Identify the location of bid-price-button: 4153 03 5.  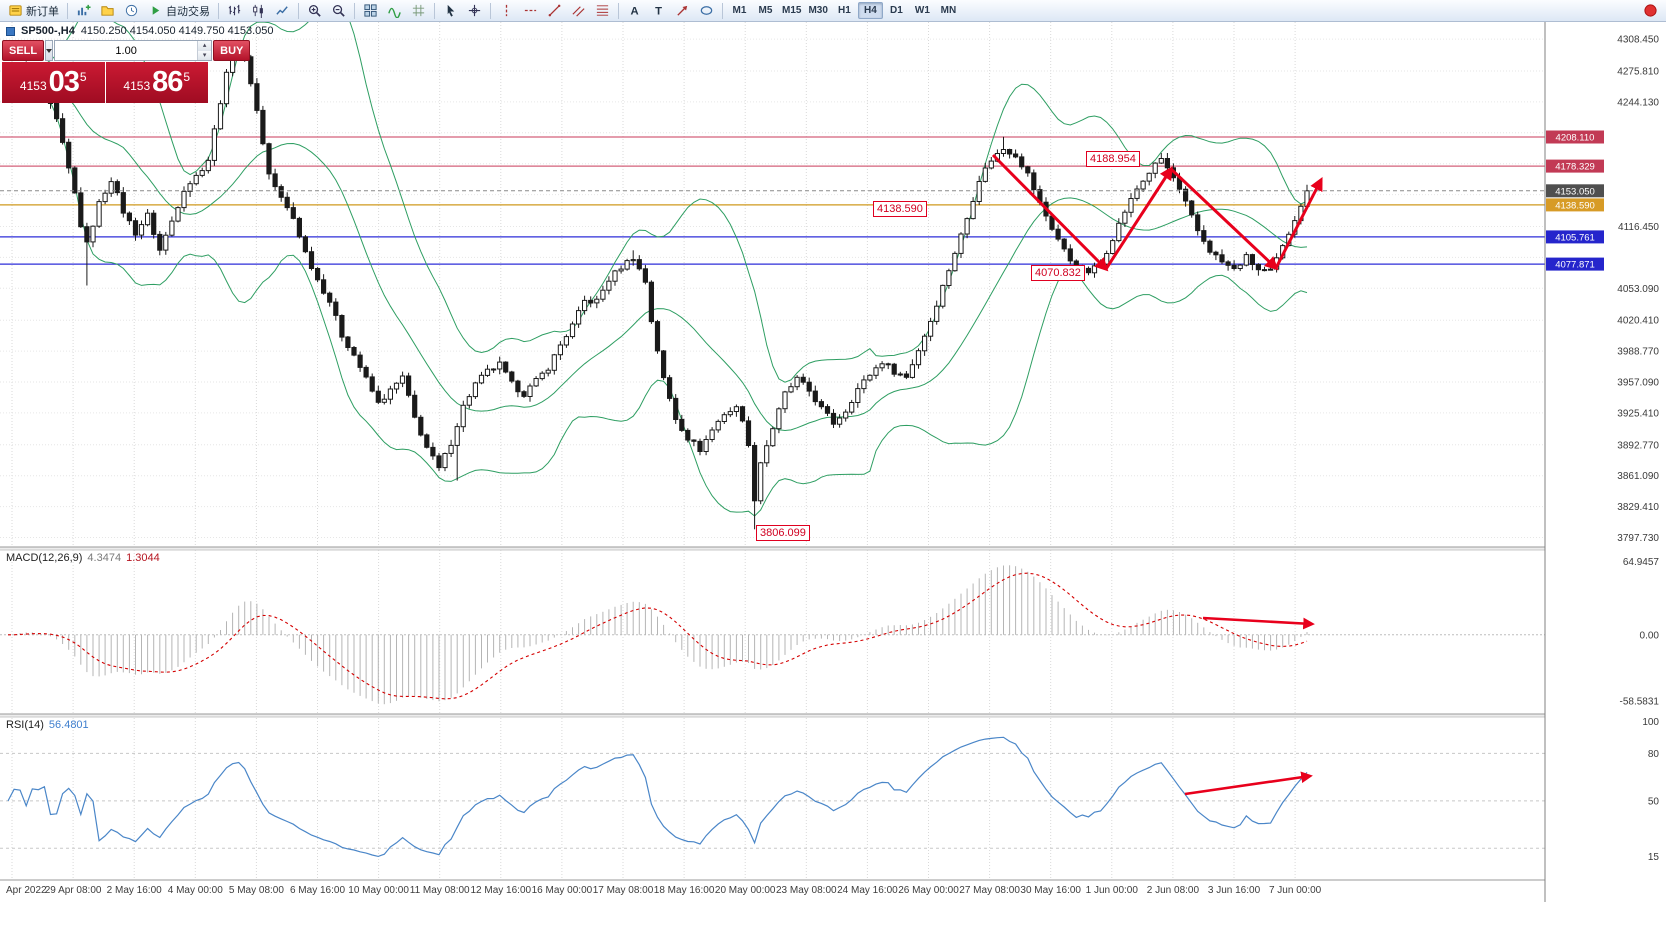
(53, 82).